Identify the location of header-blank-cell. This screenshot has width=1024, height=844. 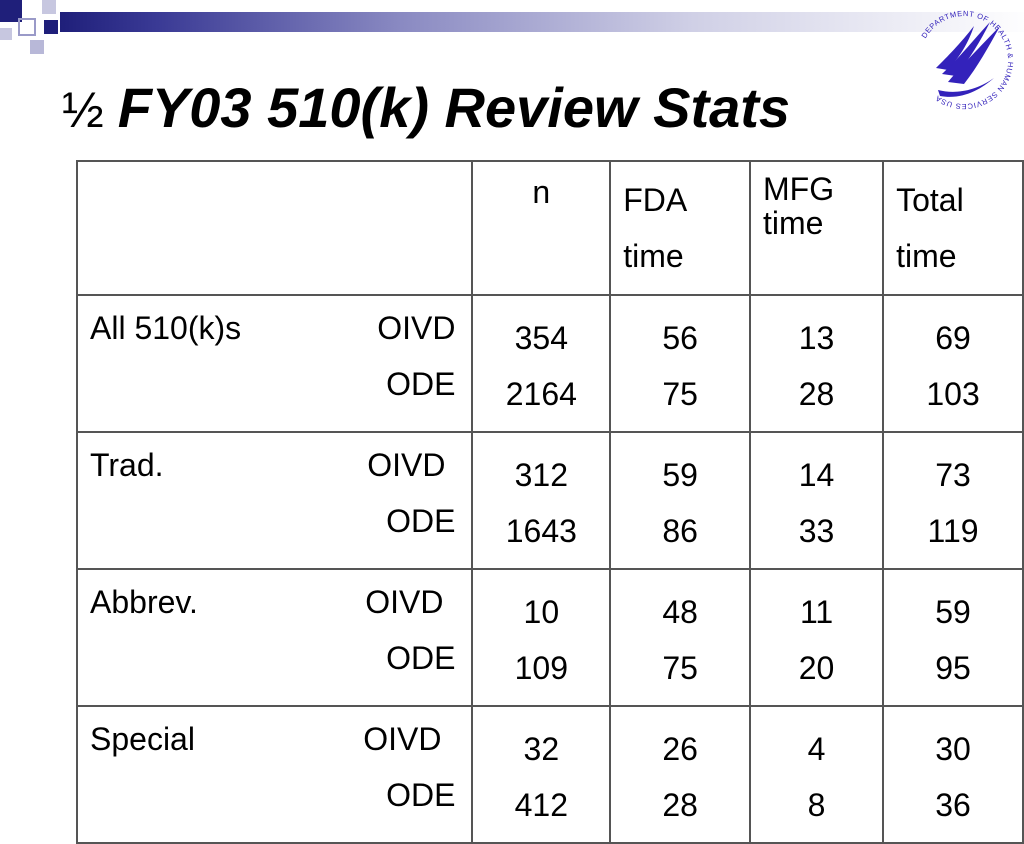
(274, 228).